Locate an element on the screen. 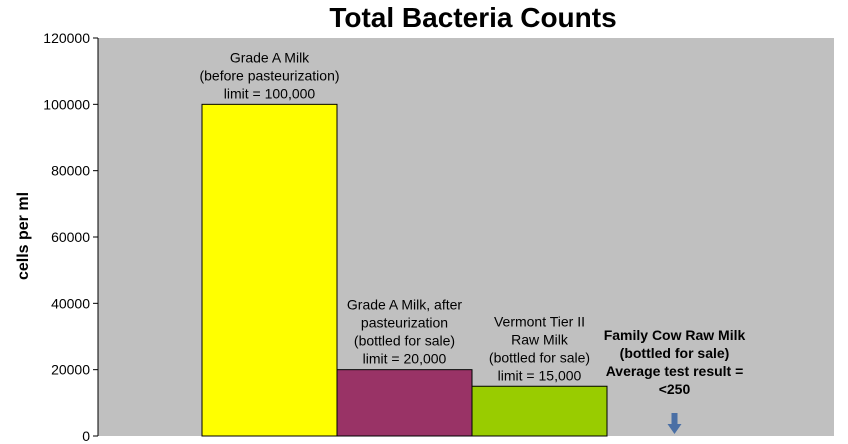 The image size is (848, 444). down-arrow-icon is located at coordinates (674, 423).